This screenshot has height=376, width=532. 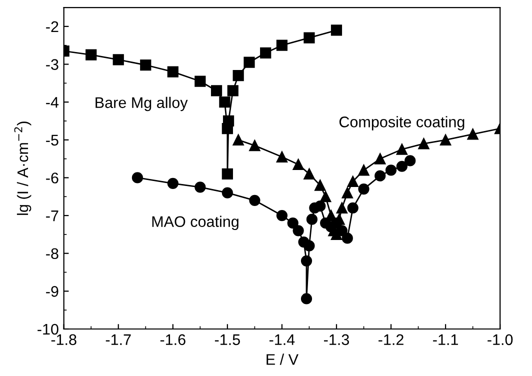 I want to click on x-tick-label: -1.2, so click(x=391, y=339).